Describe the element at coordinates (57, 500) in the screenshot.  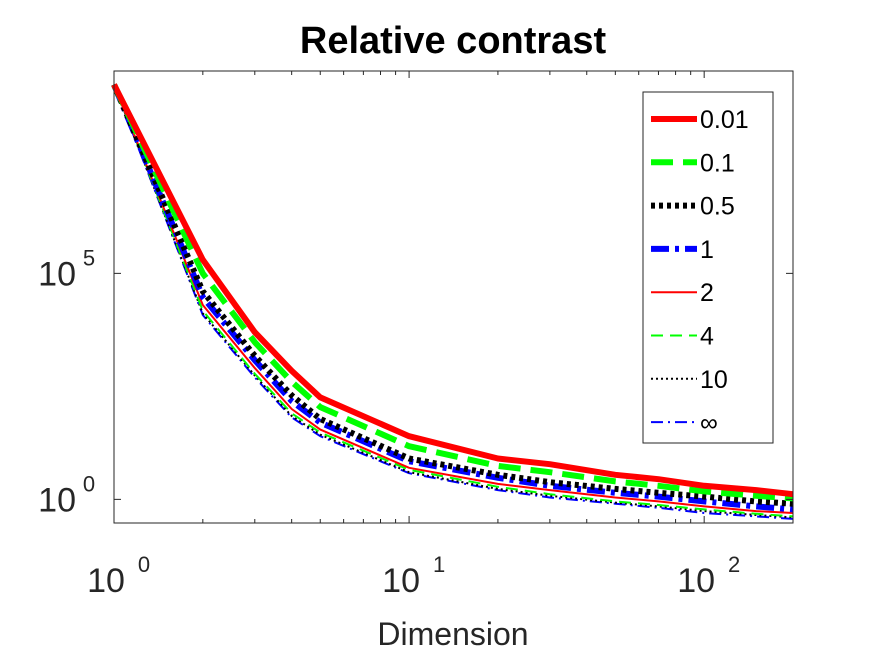
I see `y-tick-label-0: 10` at that location.